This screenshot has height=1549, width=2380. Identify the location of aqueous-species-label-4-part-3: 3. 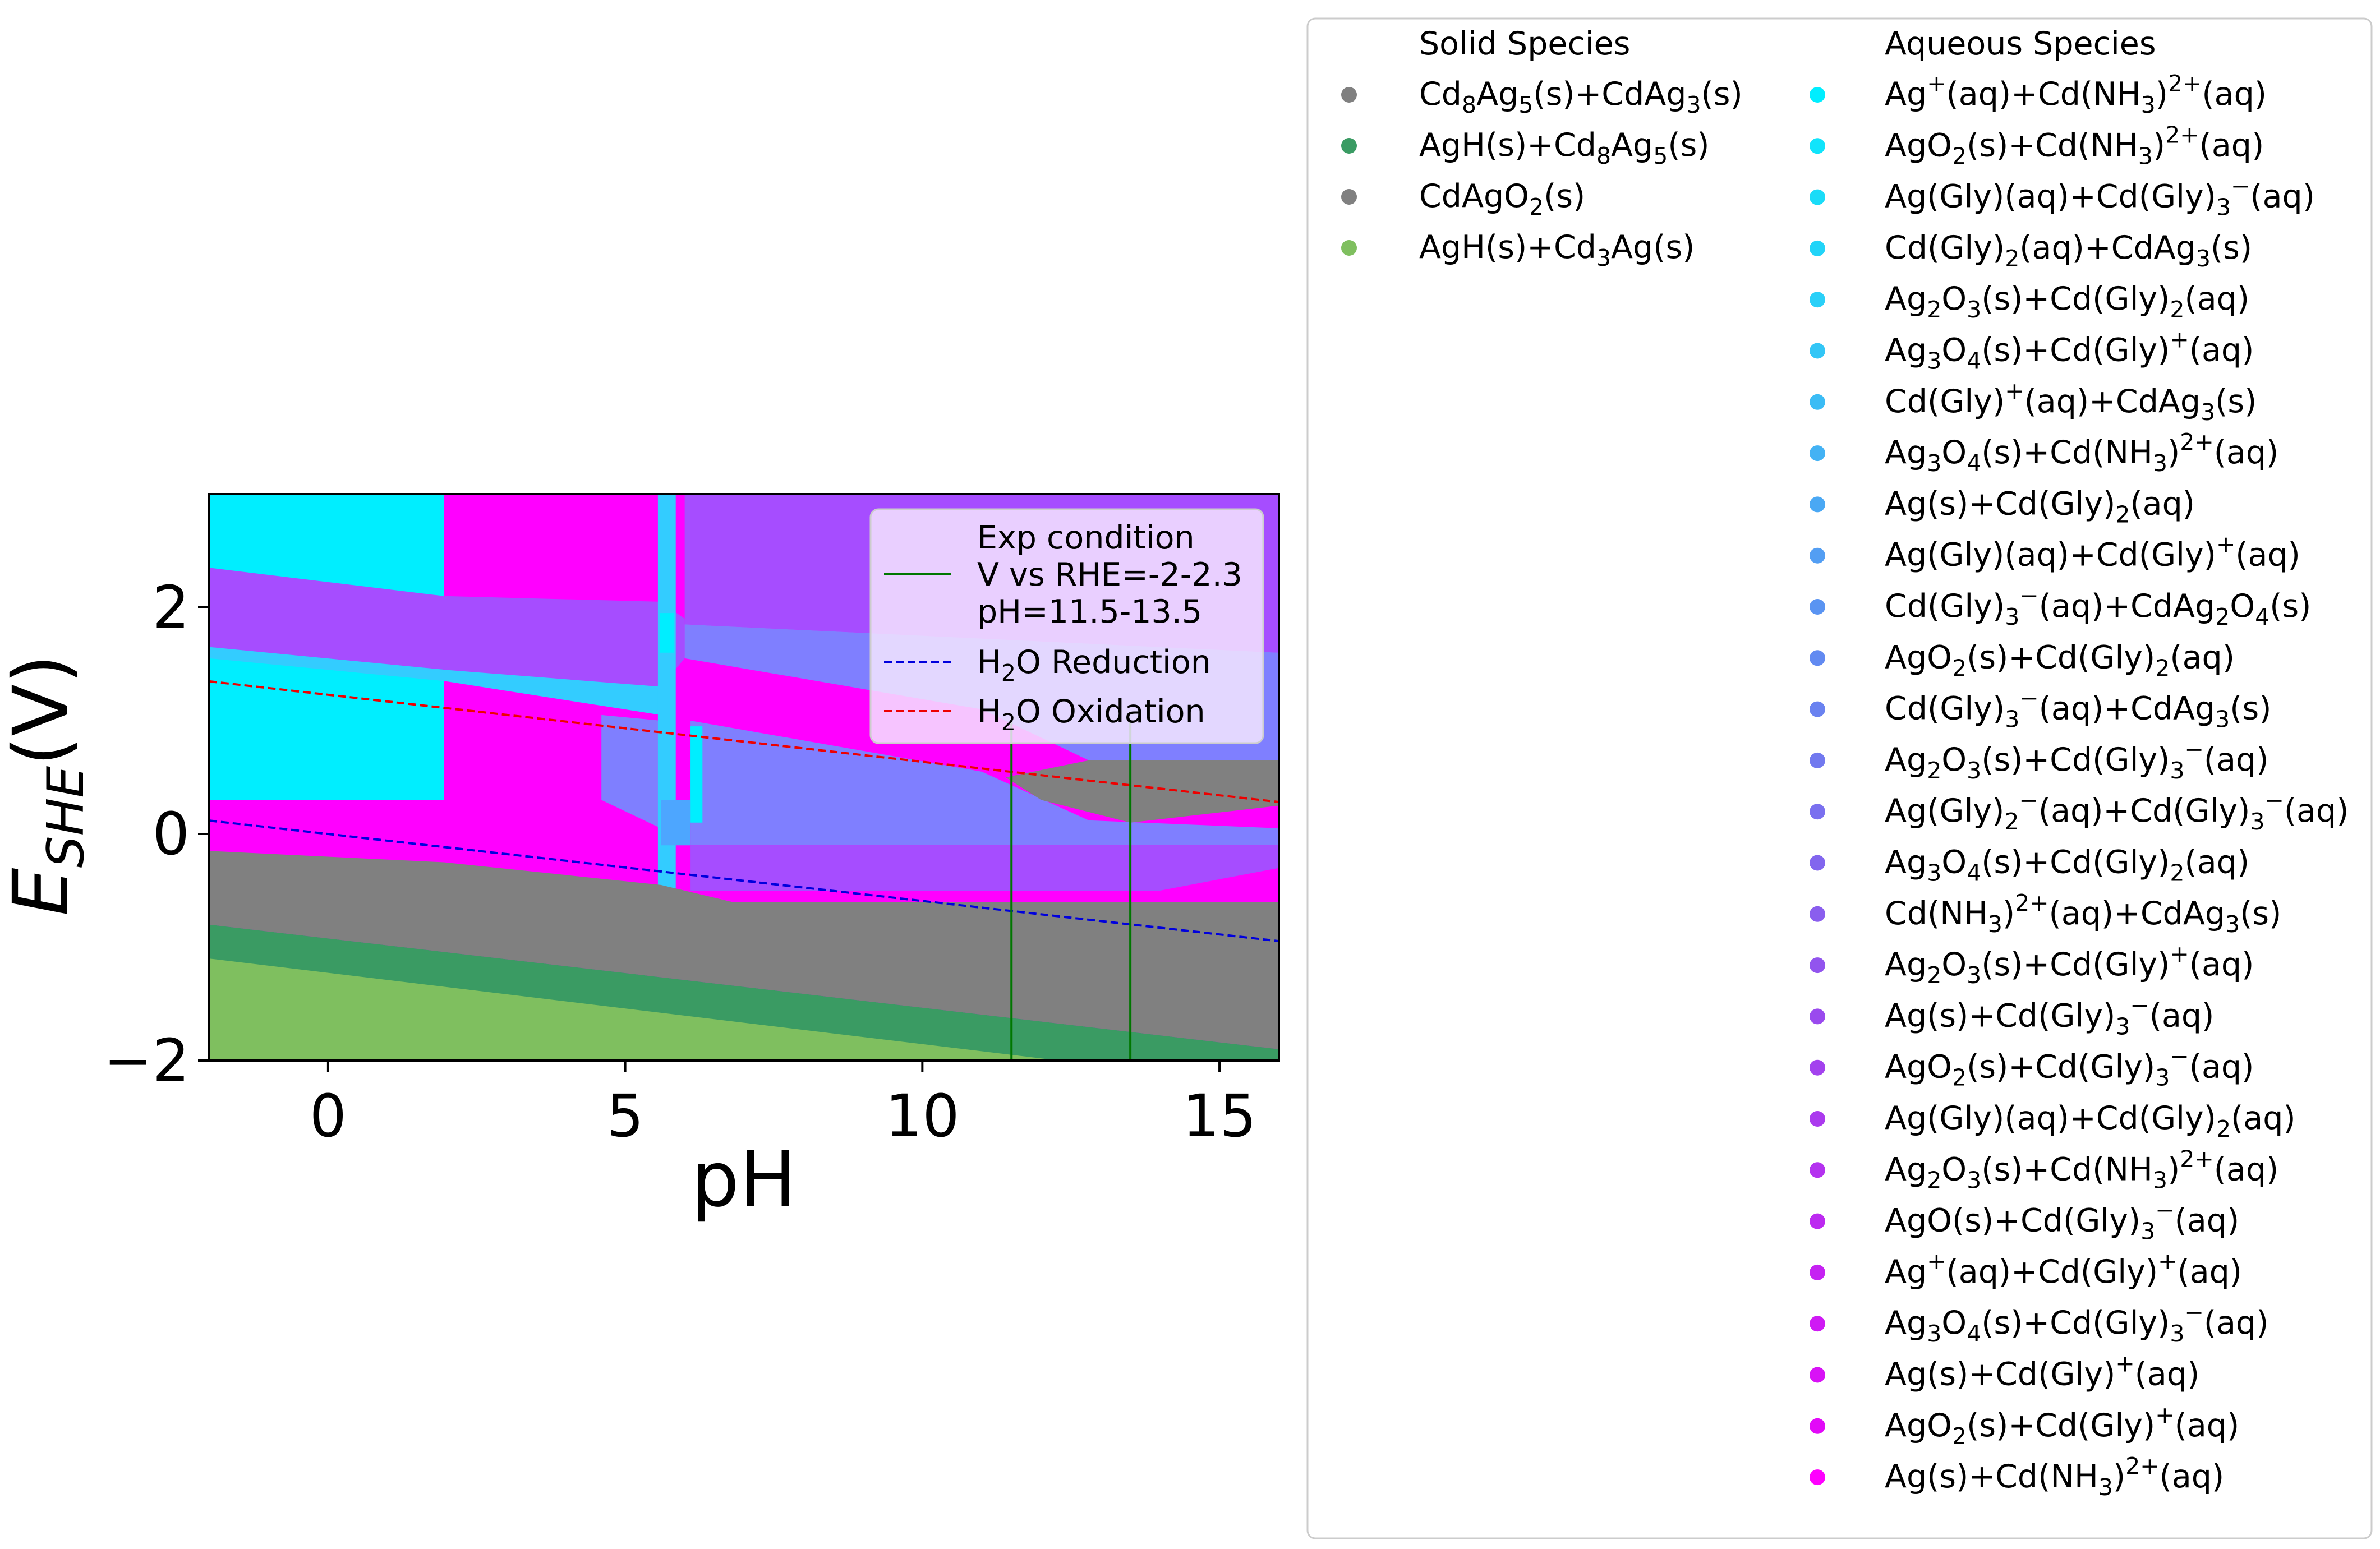
(1974, 309).